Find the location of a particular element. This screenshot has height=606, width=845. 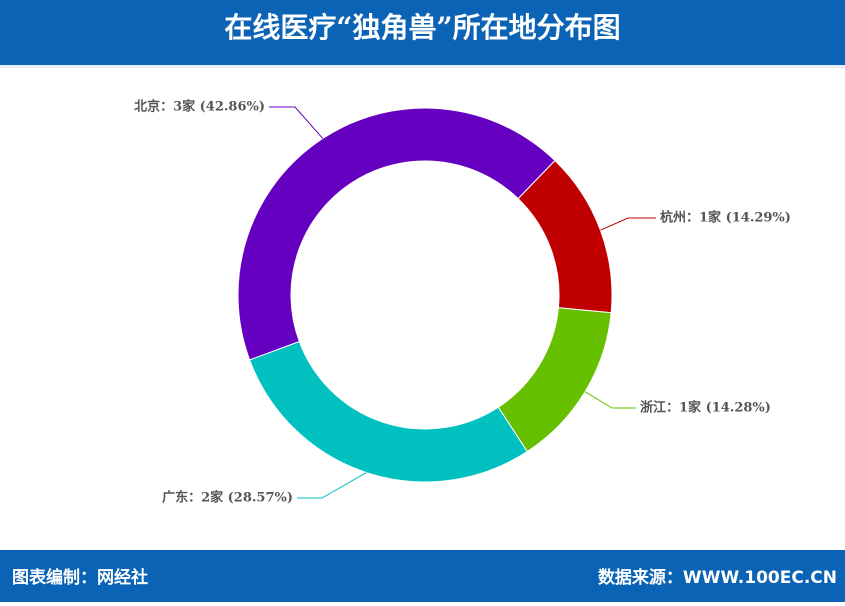

footer: 图表编制：网经社 数据来源：WWW.100EC.CN is located at coordinates (422, 576).